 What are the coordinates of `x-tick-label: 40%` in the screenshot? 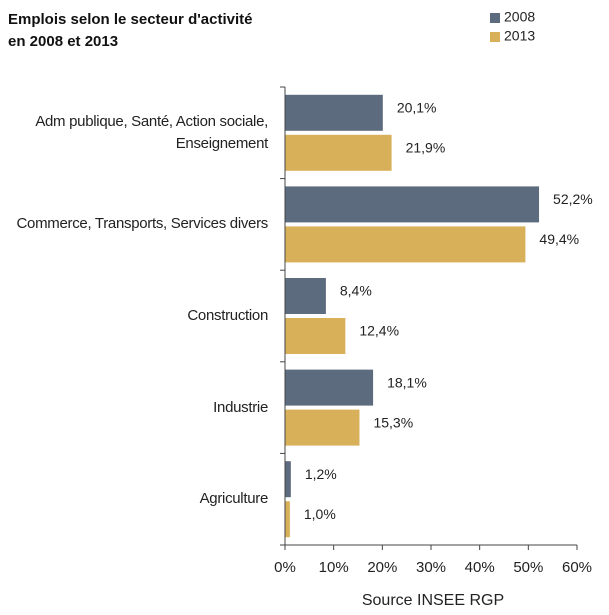 It's located at (480, 567).